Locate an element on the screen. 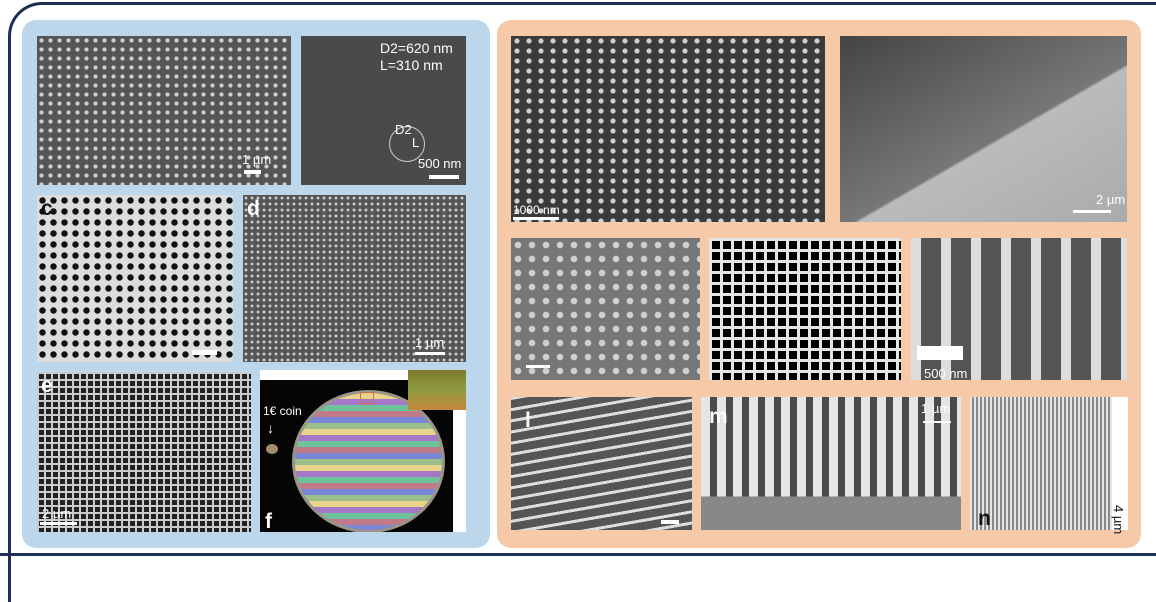  panel-e-sem-image: e 2 µm is located at coordinates (144, 452).